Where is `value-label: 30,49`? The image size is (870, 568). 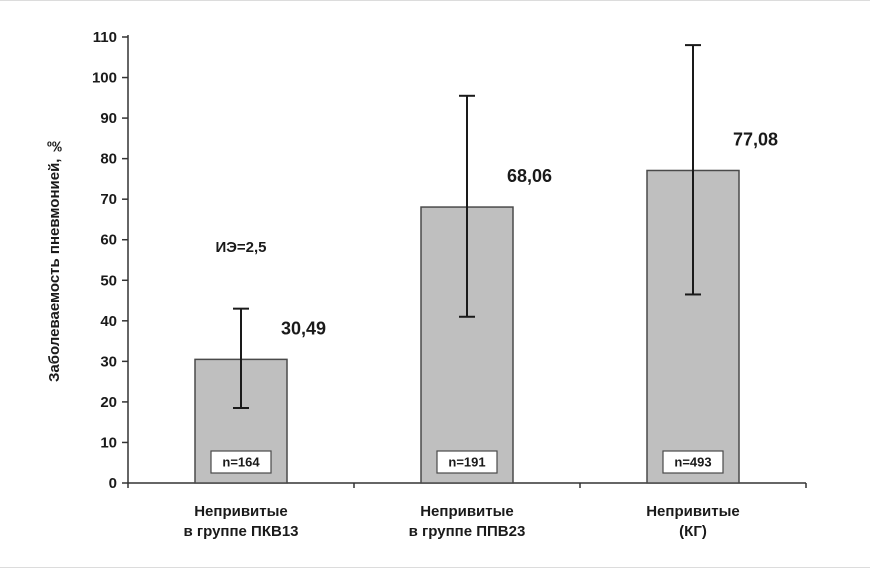 value-label: 30,49 is located at coordinates (303, 328).